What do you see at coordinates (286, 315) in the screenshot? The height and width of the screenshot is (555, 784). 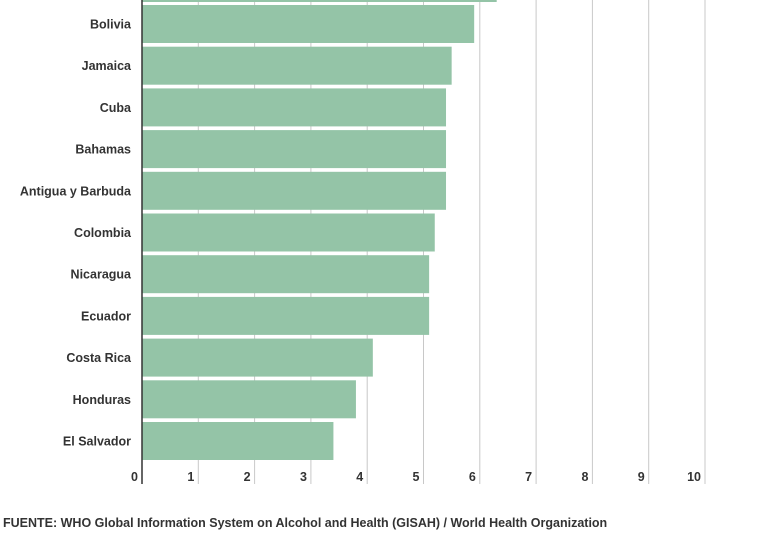 I see `bar-ecuador` at bounding box center [286, 315].